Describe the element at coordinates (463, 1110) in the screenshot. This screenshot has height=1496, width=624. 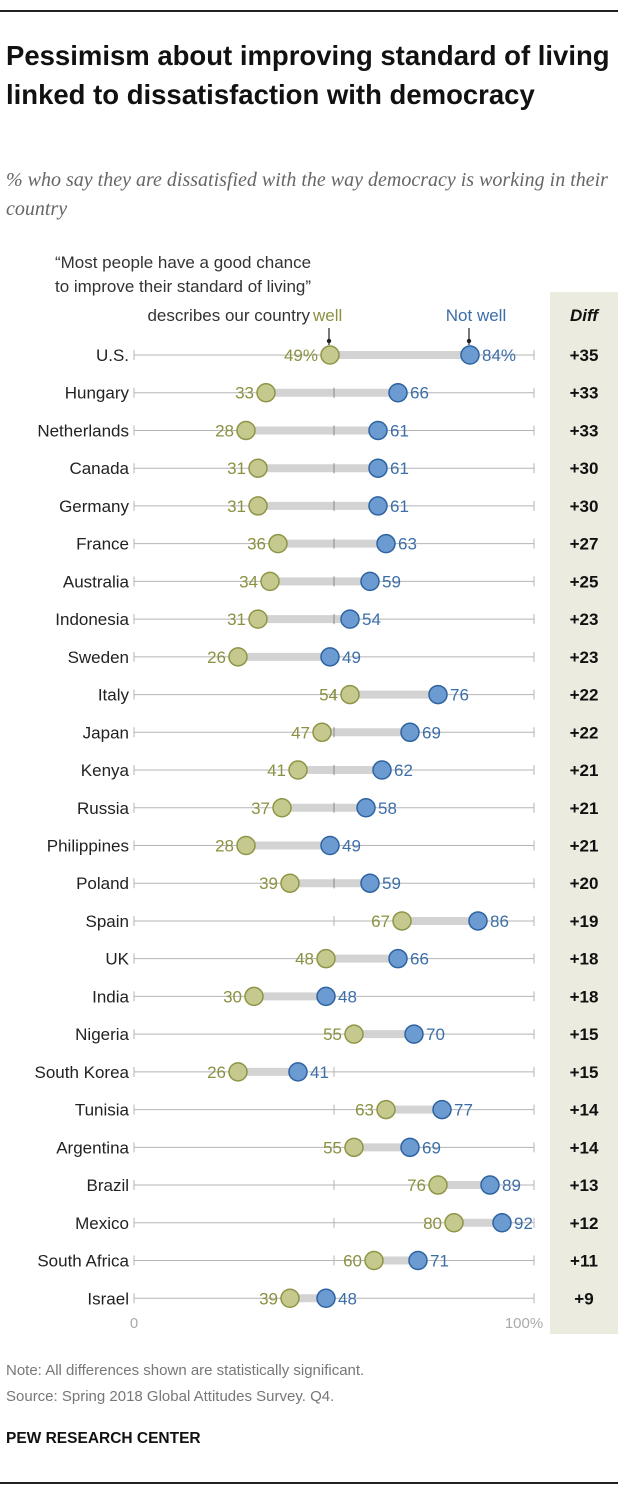
I see `not-well-value-label: 77` at that location.